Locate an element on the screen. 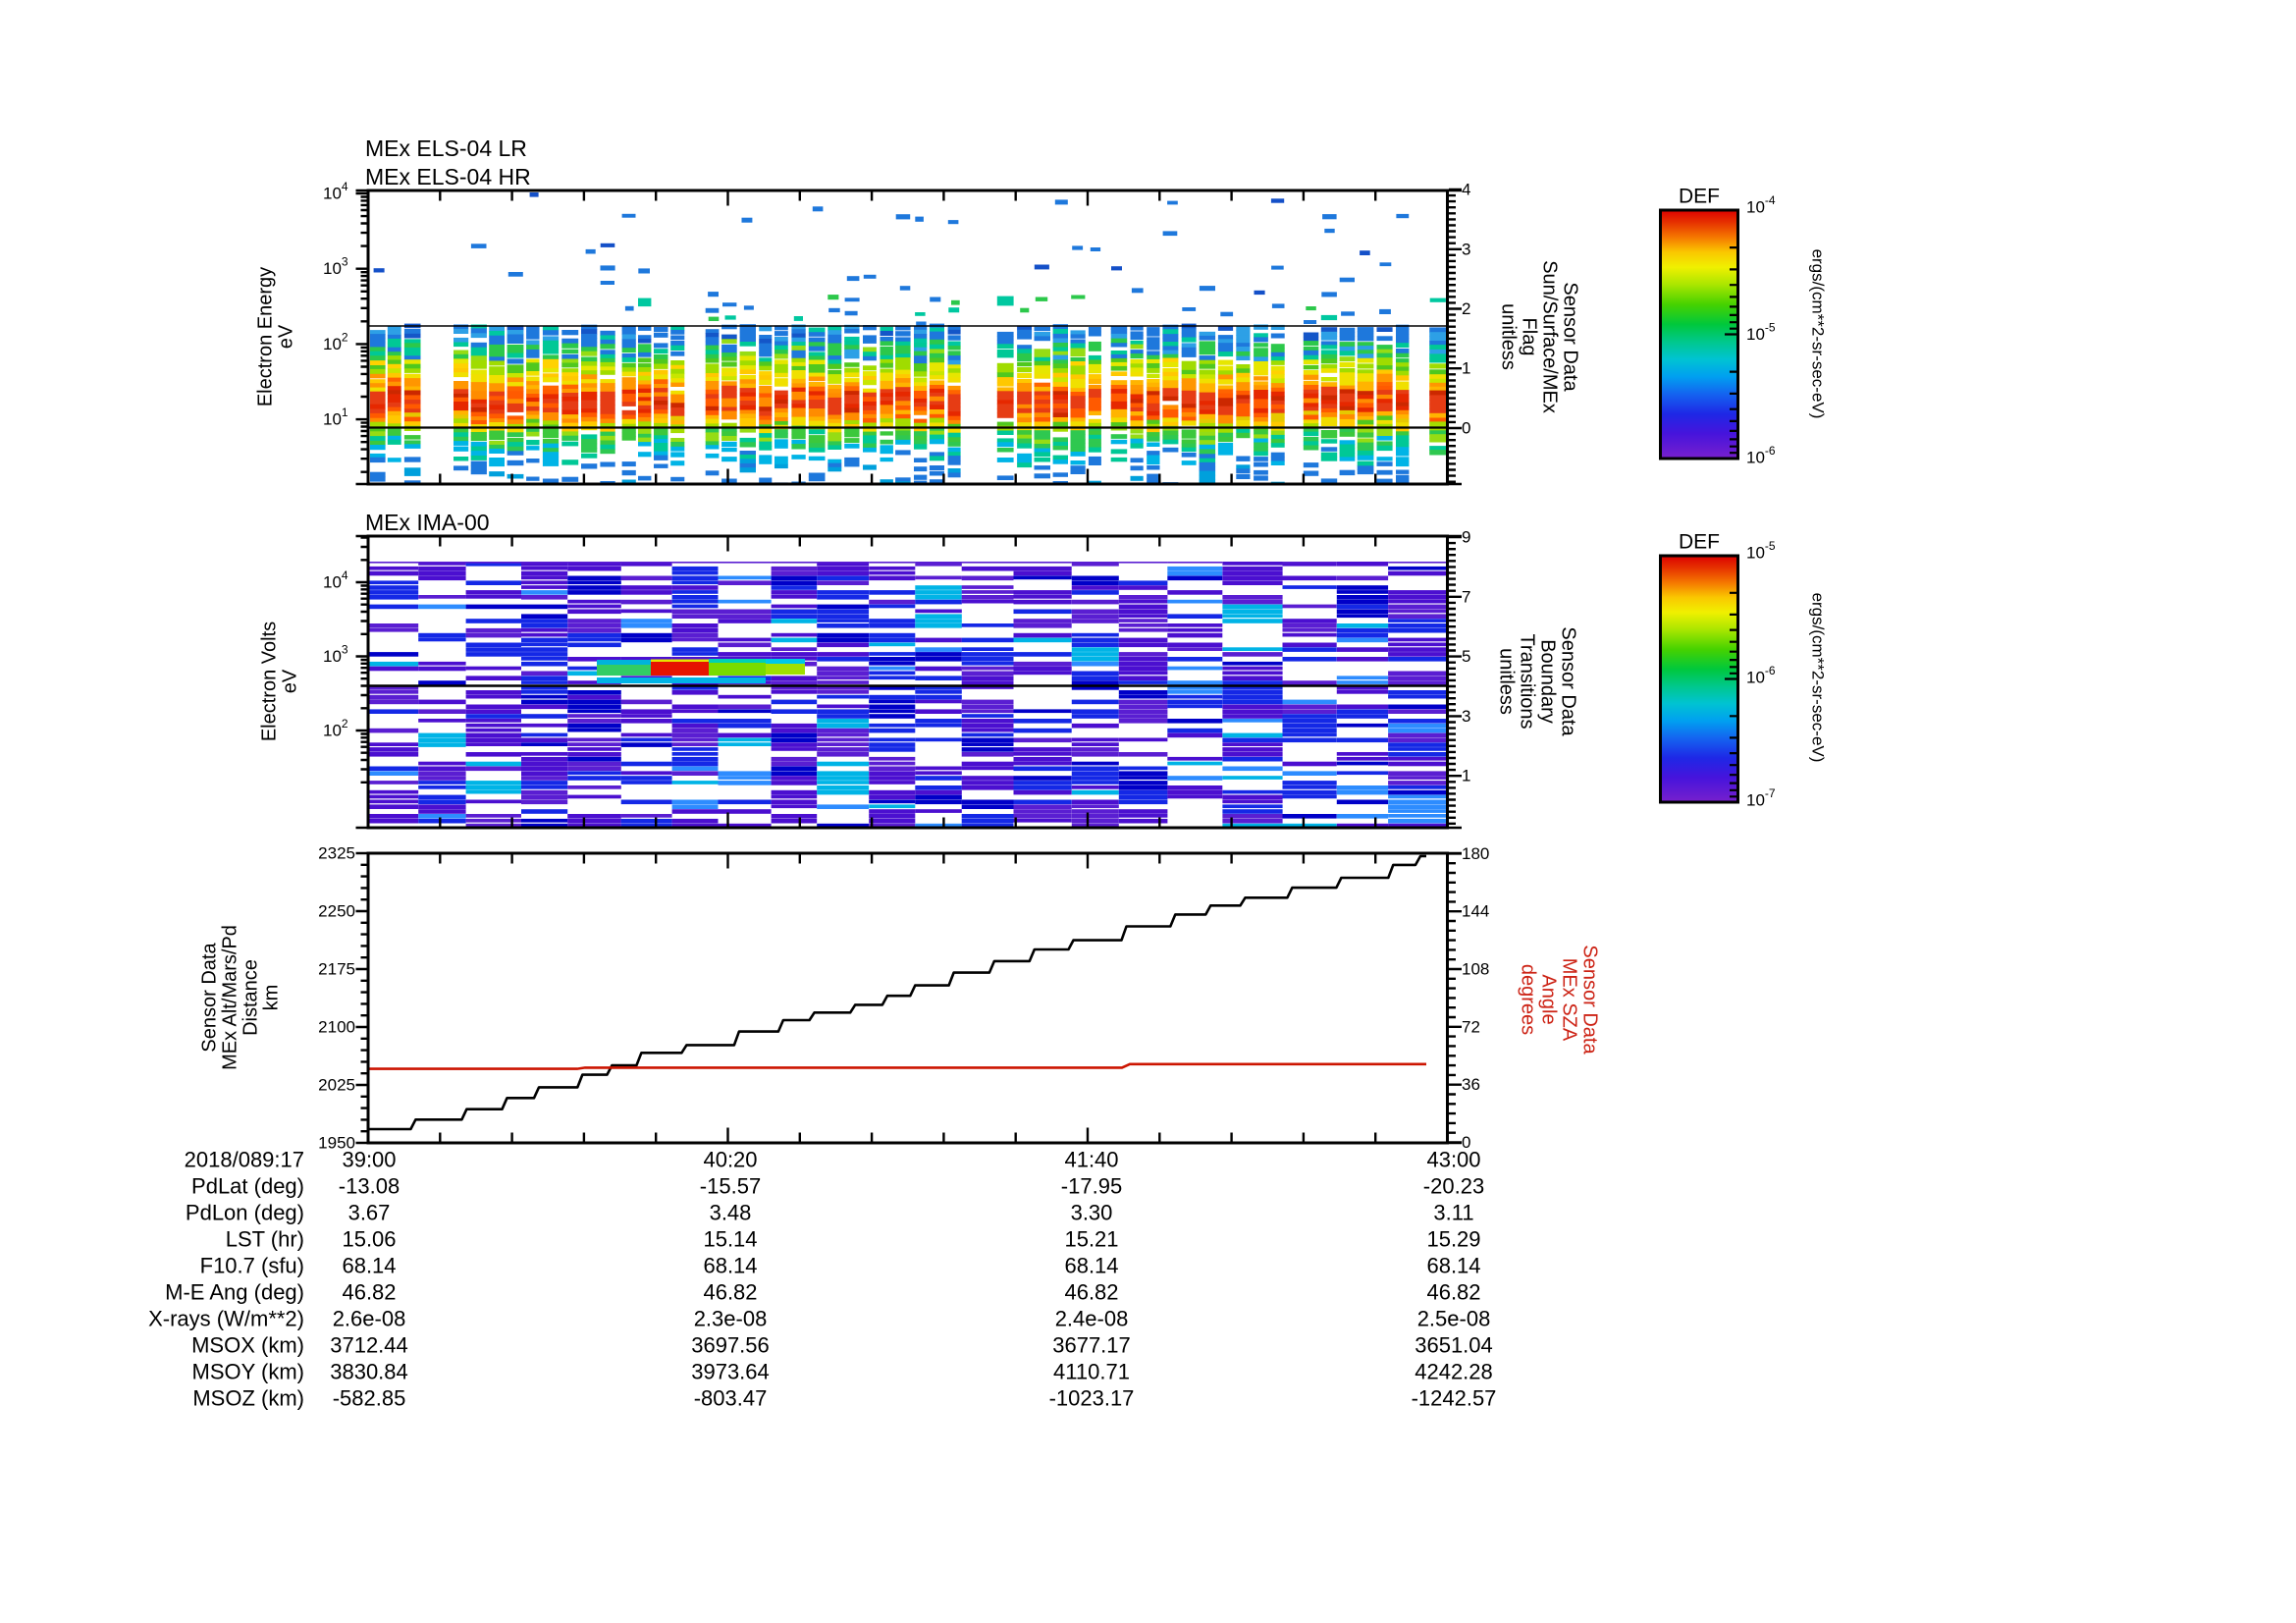  svg-text: 2.5e-08 is located at coordinates (1454, 1319).